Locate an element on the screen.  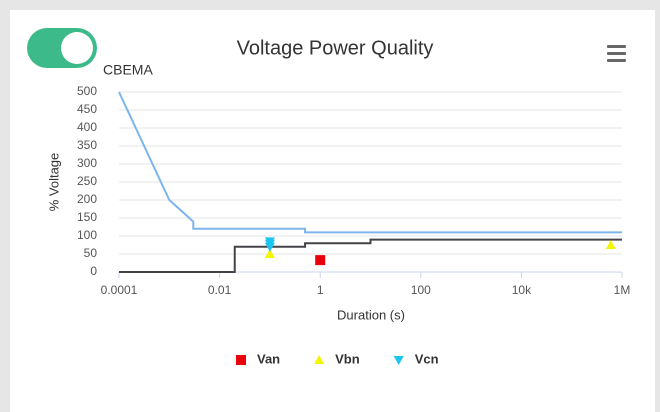
y-tick-label: 150 is located at coordinates (87, 217).